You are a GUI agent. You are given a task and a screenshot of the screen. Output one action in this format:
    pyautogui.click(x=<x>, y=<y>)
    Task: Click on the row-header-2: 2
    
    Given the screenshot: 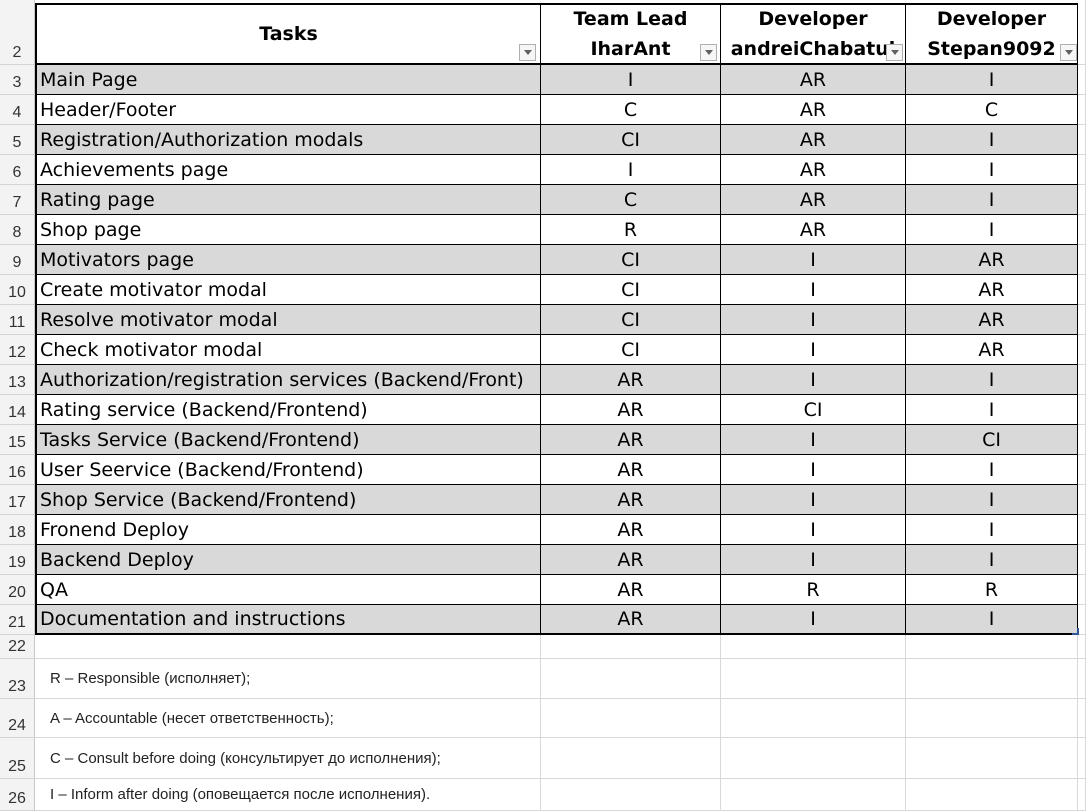 What is the action you would take?
    pyautogui.click(x=17, y=32)
    